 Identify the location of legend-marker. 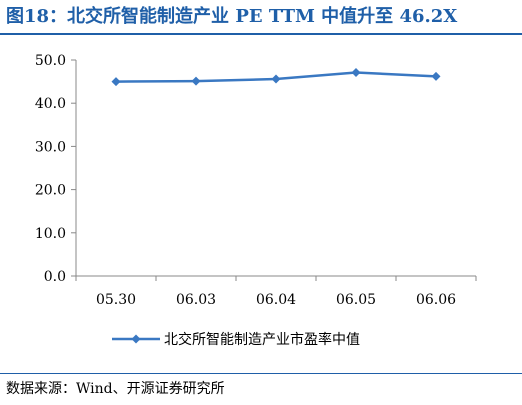
(136, 339).